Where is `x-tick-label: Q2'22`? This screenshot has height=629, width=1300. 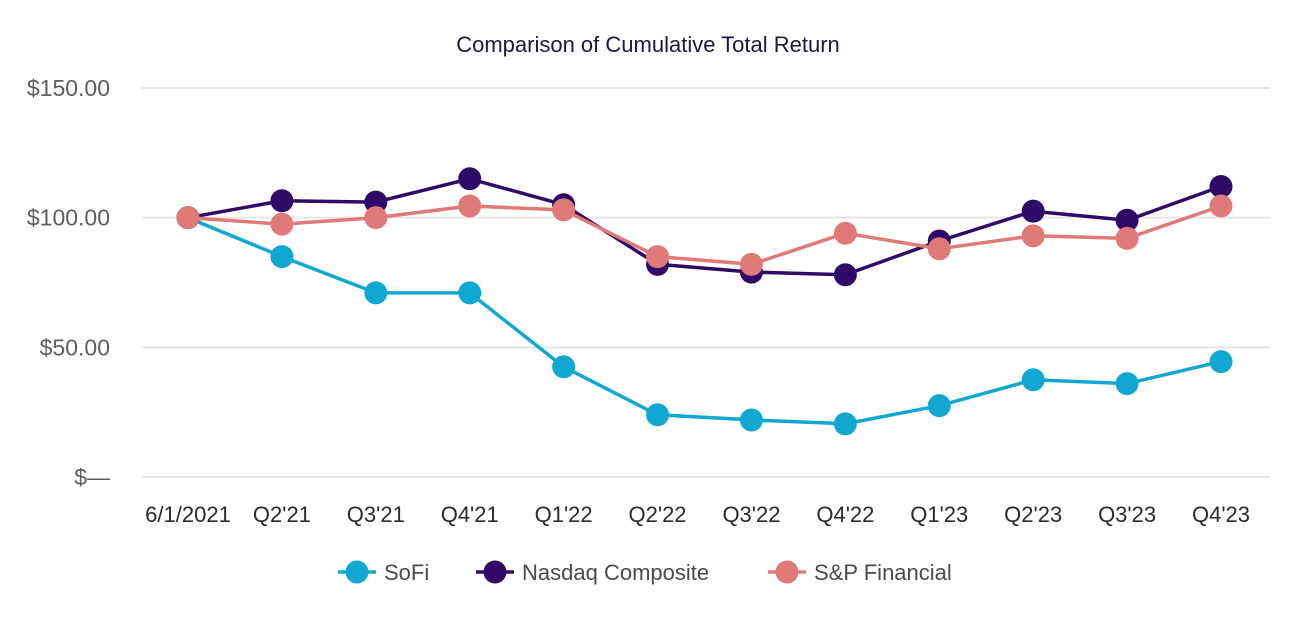 x-tick-label: Q2'22 is located at coordinates (658, 514).